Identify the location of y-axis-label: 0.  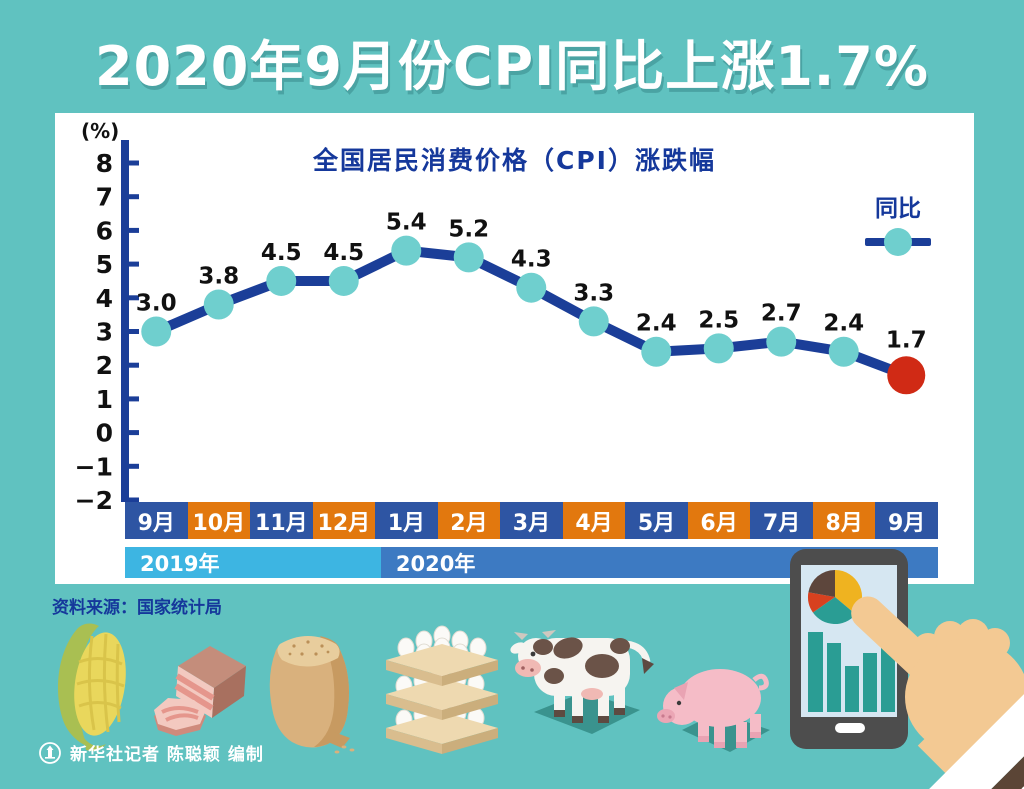
(104, 433).